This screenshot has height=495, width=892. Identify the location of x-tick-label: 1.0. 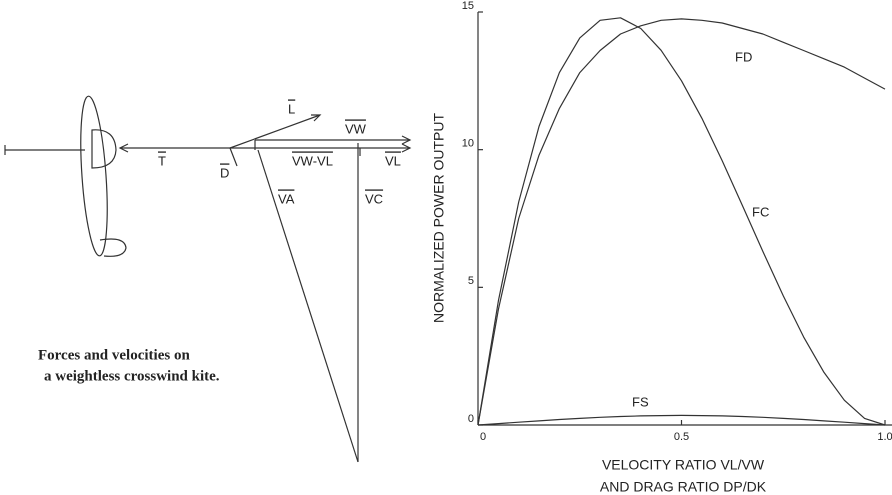
(884, 437).